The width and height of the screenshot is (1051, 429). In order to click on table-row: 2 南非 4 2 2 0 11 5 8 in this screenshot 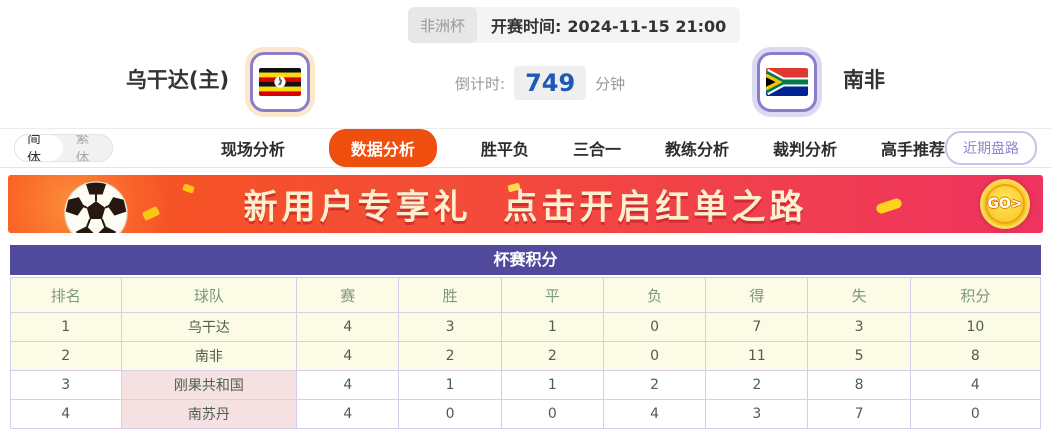, I will do `click(526, 356)`.